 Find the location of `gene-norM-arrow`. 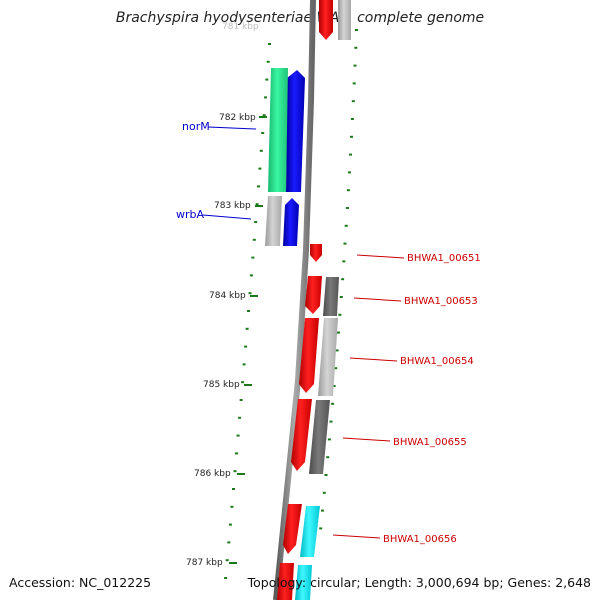

gene-norM-arrow is located at coordinates (295, 131).